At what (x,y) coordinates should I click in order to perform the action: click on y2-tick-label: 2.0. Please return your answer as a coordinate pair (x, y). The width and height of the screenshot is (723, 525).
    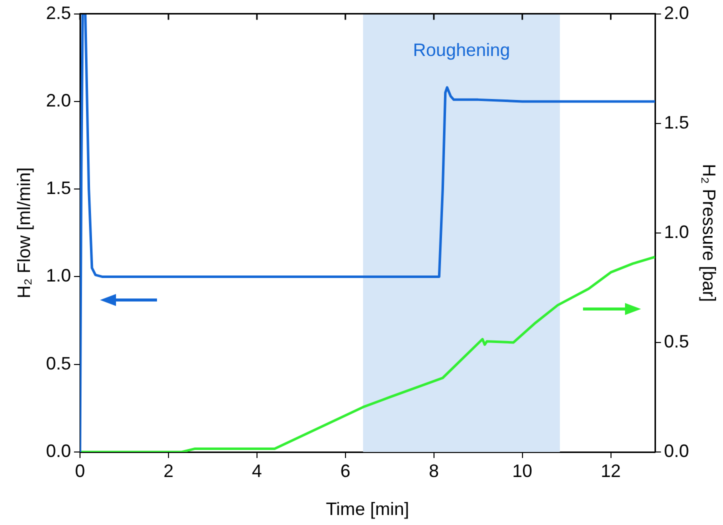
    Looking at the image, I should click on (677, 12).